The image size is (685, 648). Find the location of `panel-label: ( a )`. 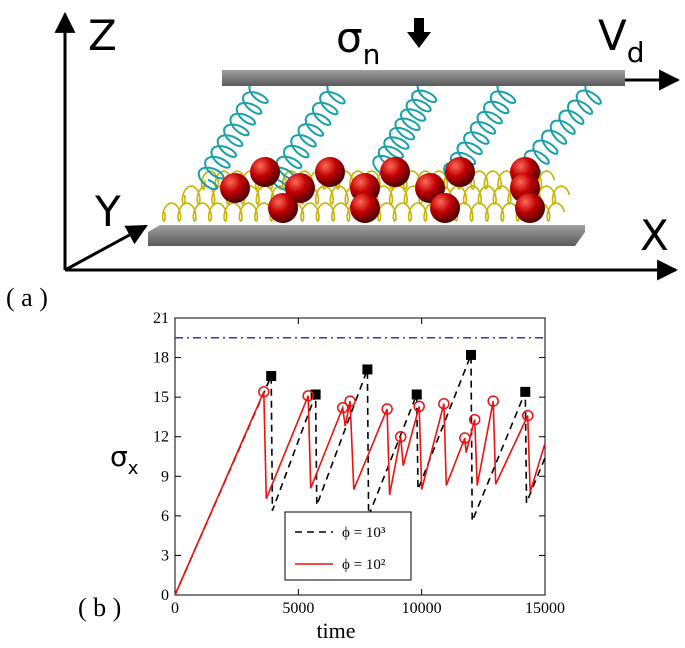

panel-label: ( a ) is located at coordinates (27, 297).